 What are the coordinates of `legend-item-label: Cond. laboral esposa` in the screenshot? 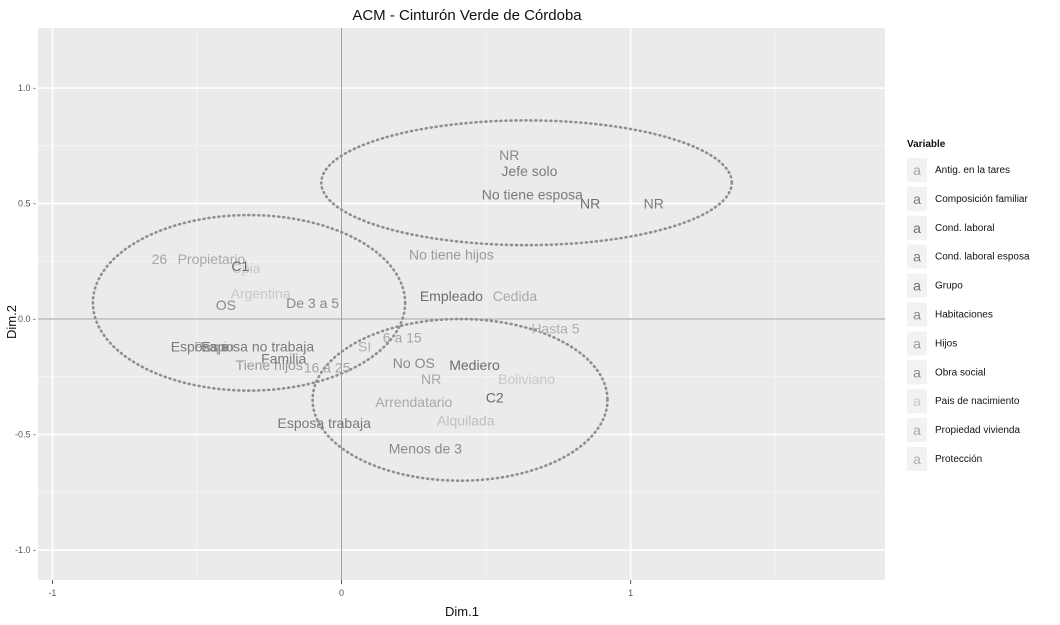 It's located at (982, 257).